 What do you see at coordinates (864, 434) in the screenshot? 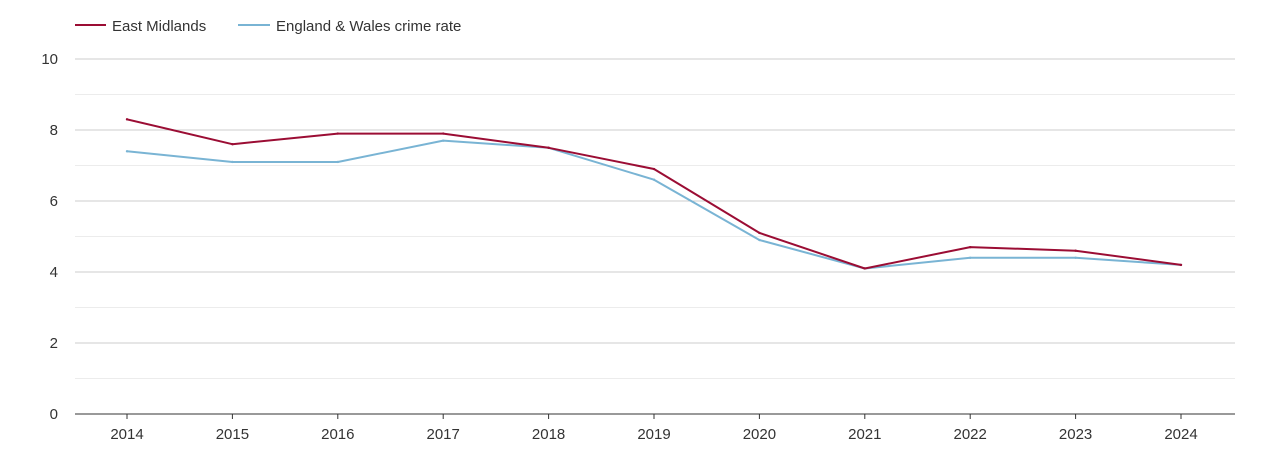
I see `x-tick-label: 2021` at bounding box center [864, 434].